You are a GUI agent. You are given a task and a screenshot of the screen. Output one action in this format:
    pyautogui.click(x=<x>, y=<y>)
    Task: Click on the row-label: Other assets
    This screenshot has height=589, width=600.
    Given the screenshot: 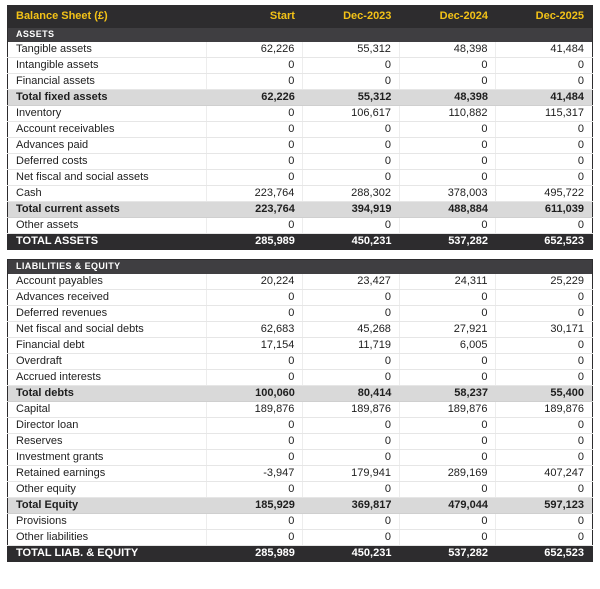 What is the action you would take?
    pyautogui.click(x=107, y=225)
    